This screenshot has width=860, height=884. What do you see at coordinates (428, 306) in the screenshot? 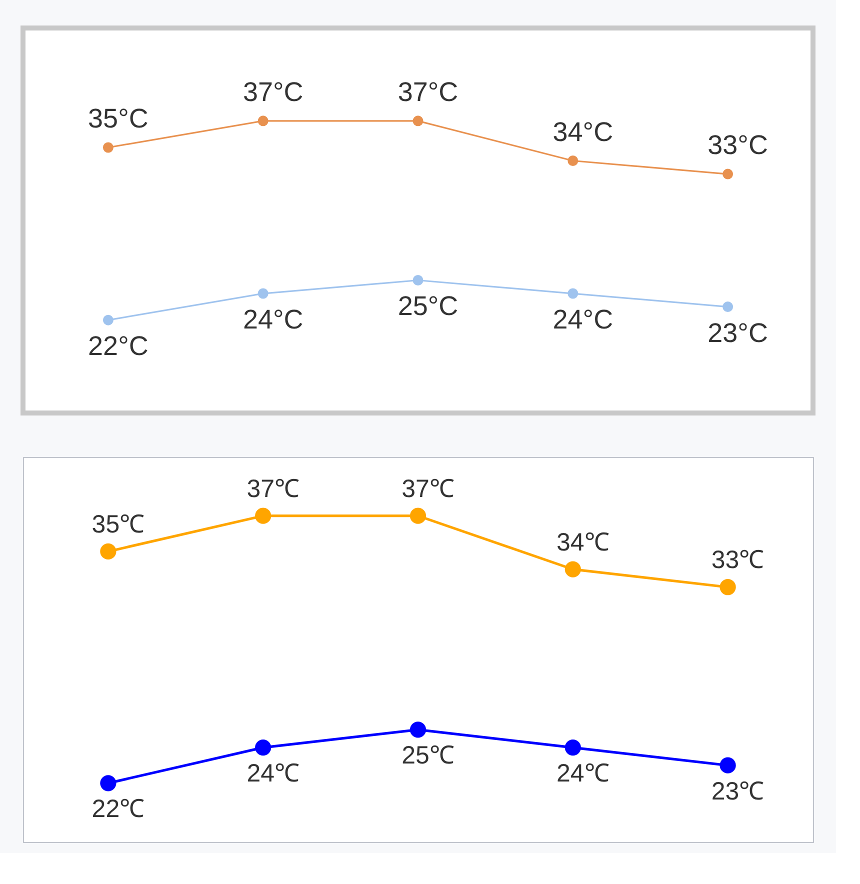
I see `data-label: 25°C` at bounding box center [428, 306].